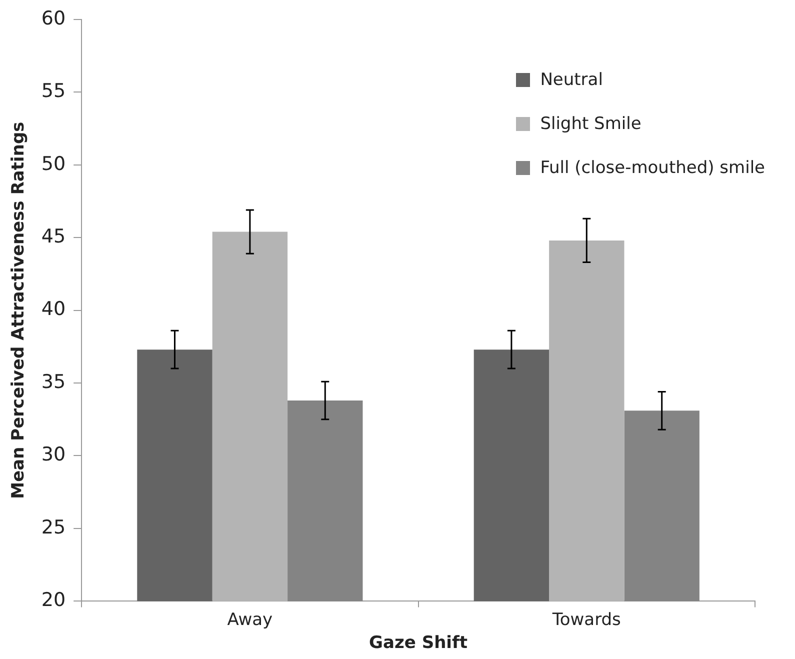 This screenshot has width=795, height=659. Describe the element at coordinates (53, 381) in the screenshot. I see `y-tick-label: 35` at that location.